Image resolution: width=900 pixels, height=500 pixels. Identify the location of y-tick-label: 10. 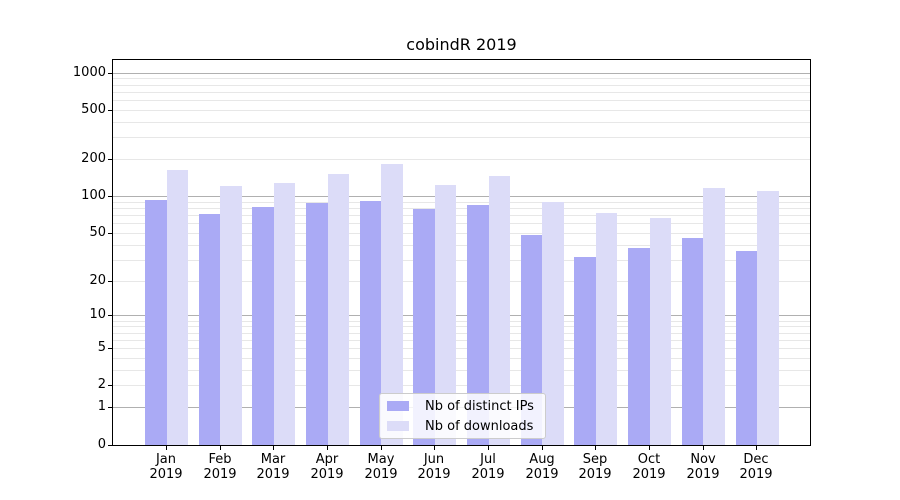
(97, 314).